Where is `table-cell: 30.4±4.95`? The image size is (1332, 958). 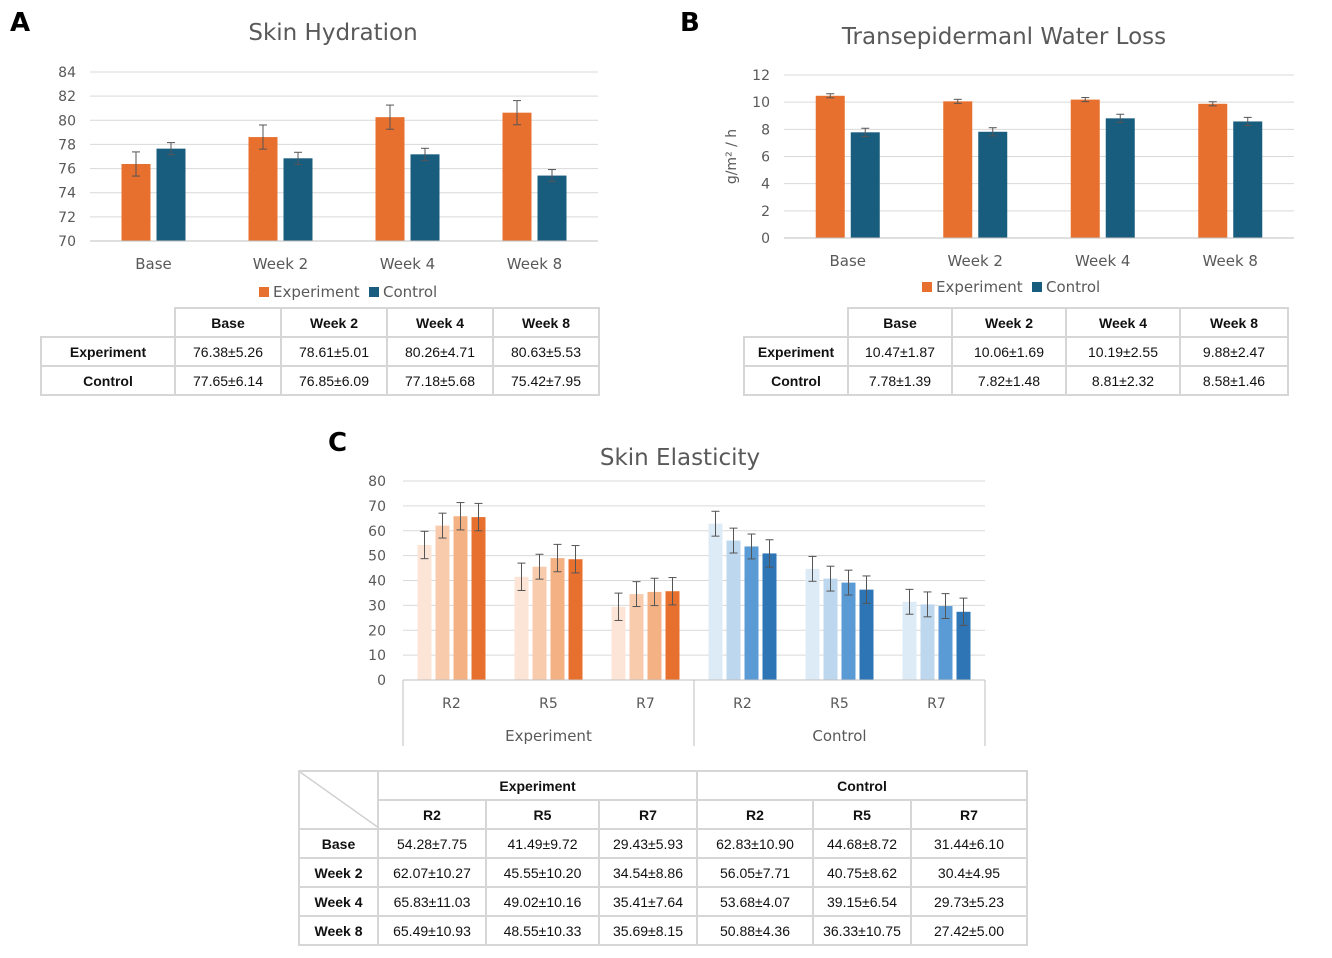 table-cell: 30.4±4.95 is located at coordinates (969, 872).